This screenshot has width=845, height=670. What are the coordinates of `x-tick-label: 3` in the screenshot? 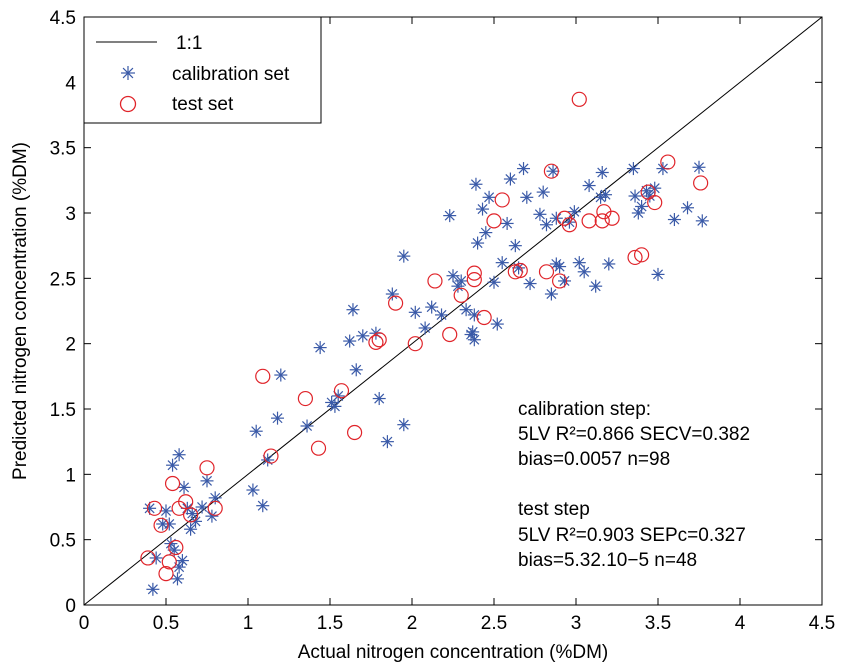 It's located at (576, 623).